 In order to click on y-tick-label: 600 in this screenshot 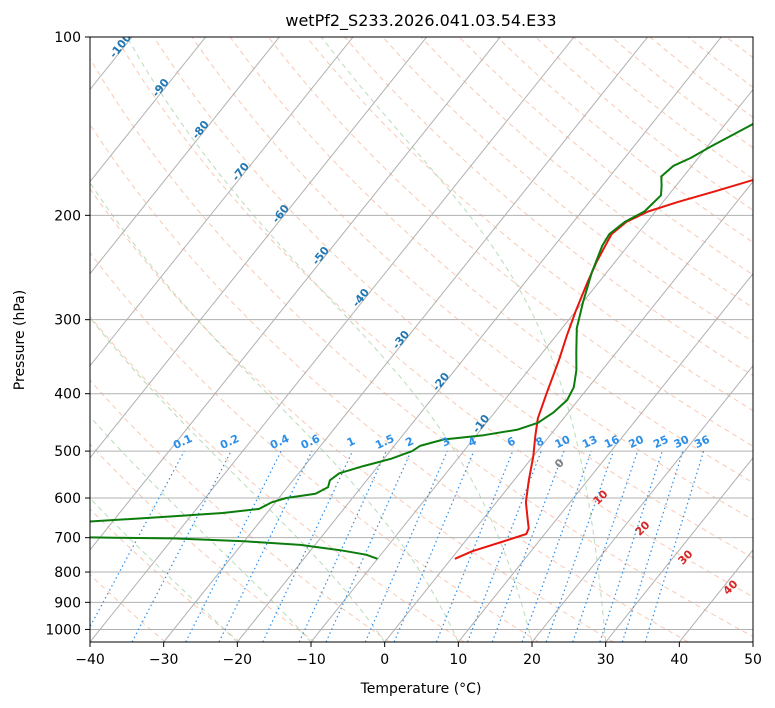, I will do `click(67, 499)`.